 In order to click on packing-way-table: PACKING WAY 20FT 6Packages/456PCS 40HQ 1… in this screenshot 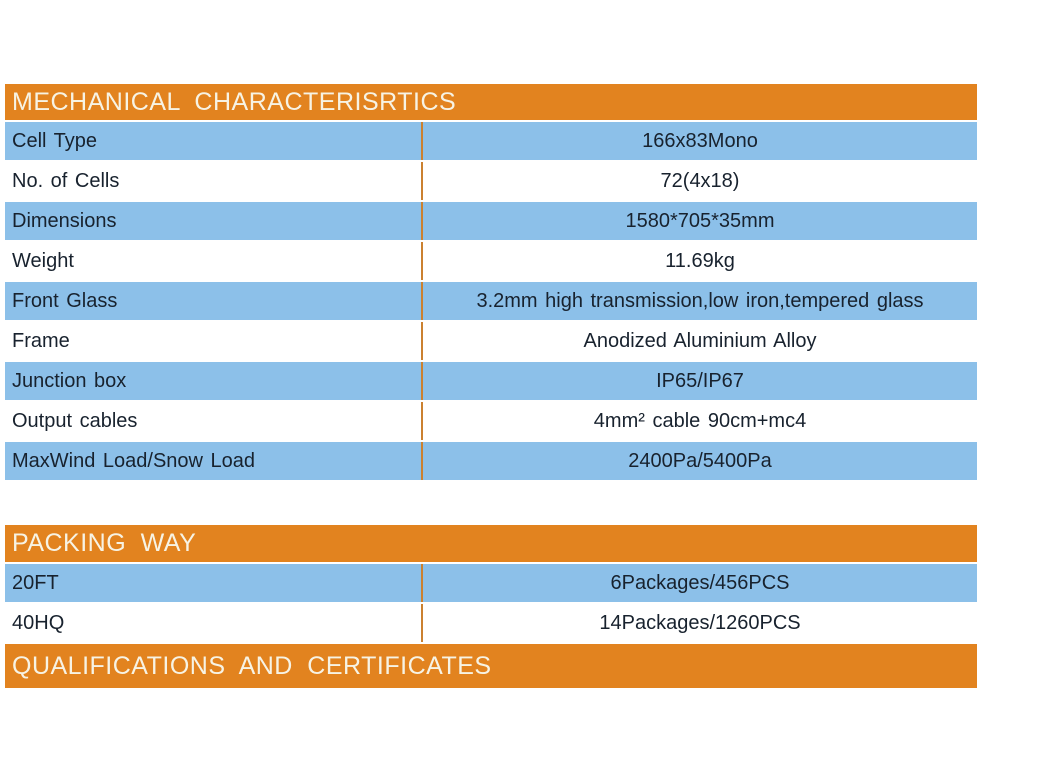, I will do `click(491, 583)`.